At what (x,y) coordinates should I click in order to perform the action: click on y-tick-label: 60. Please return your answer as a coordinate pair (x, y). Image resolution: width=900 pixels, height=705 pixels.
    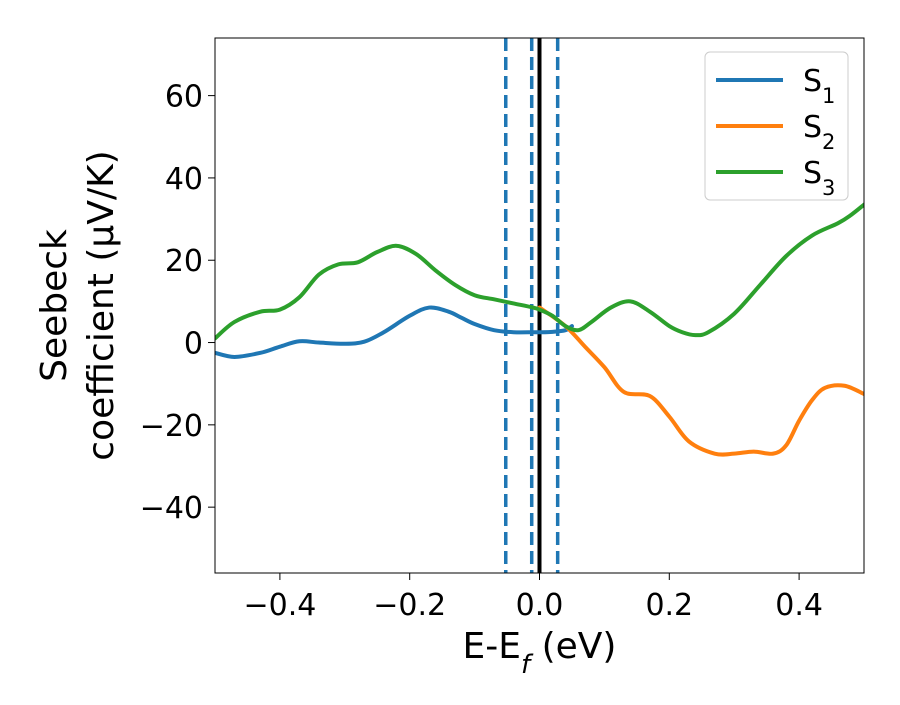
    Looking at the image, I should click on (184, 97).